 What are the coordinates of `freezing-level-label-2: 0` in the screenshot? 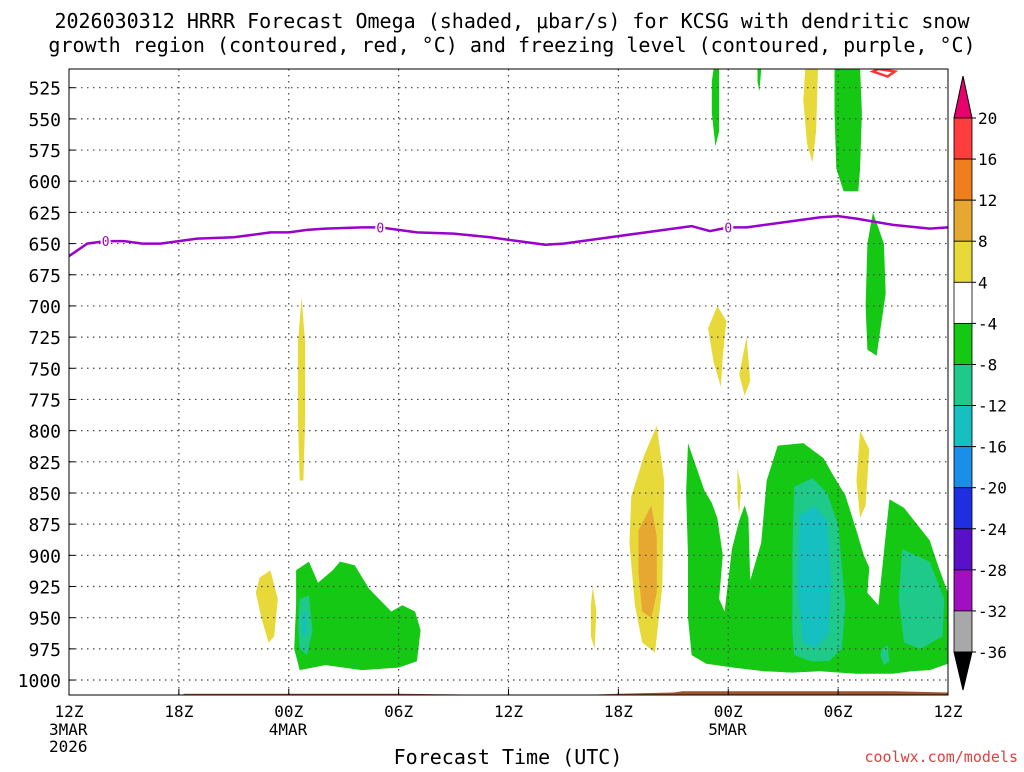 It's located at (728, 228).